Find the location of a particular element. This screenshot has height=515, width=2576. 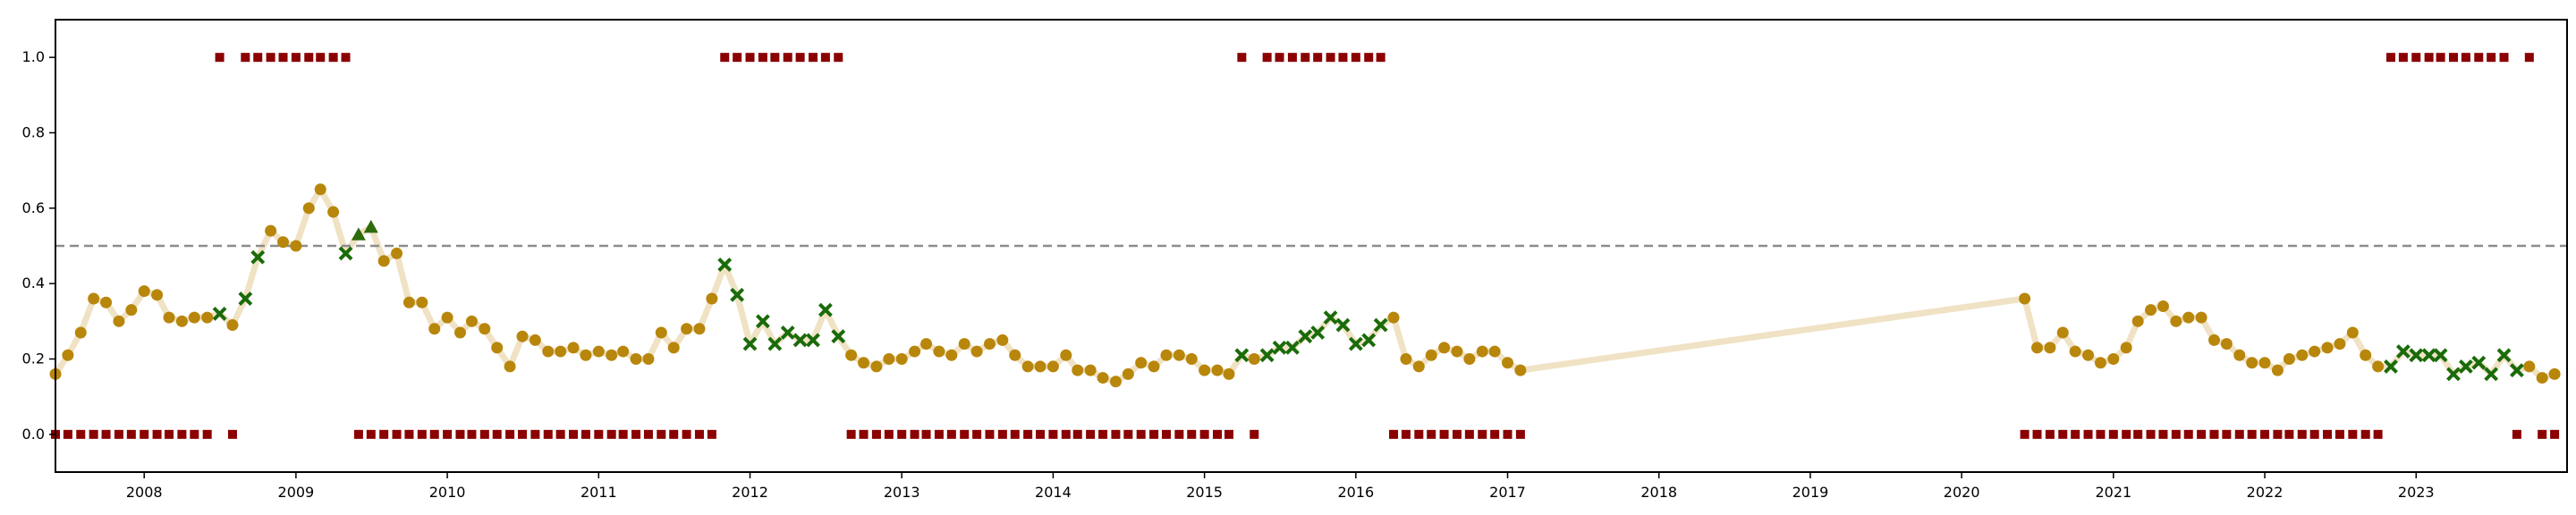

x-tick-label: 2017 is located at coordinates (1507, 492).